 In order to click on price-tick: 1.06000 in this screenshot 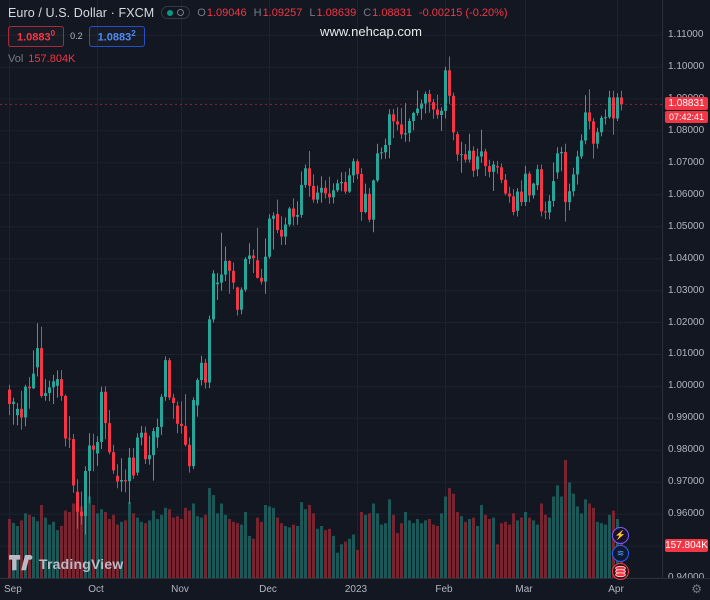, I will do `click(686, 194)`.